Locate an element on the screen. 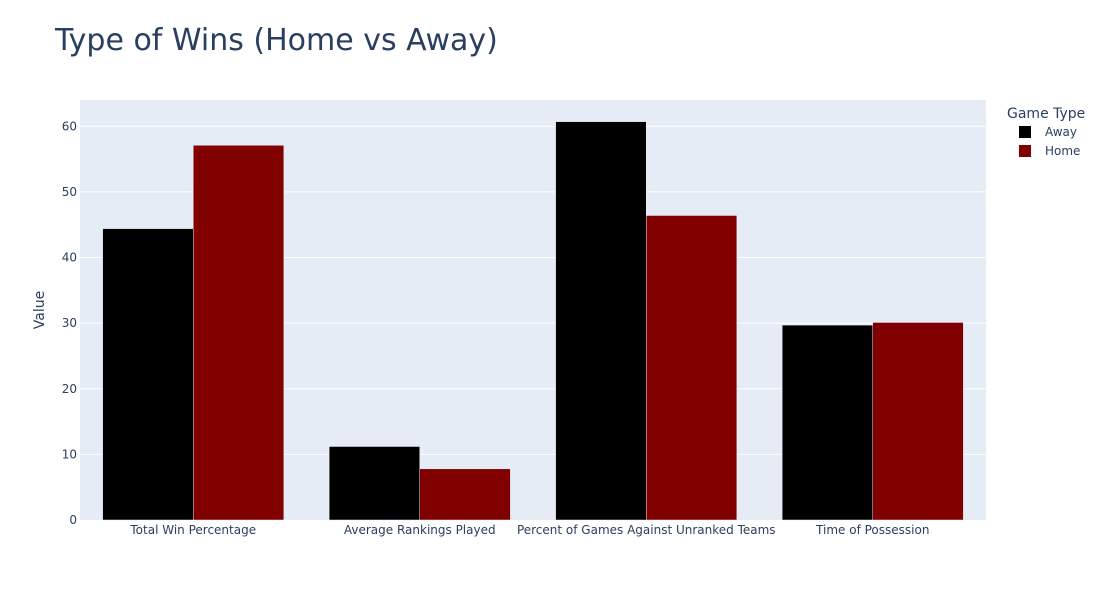 The image size is (1100, 600). legend-item-away: Away is located at coordinates (1048, 132).